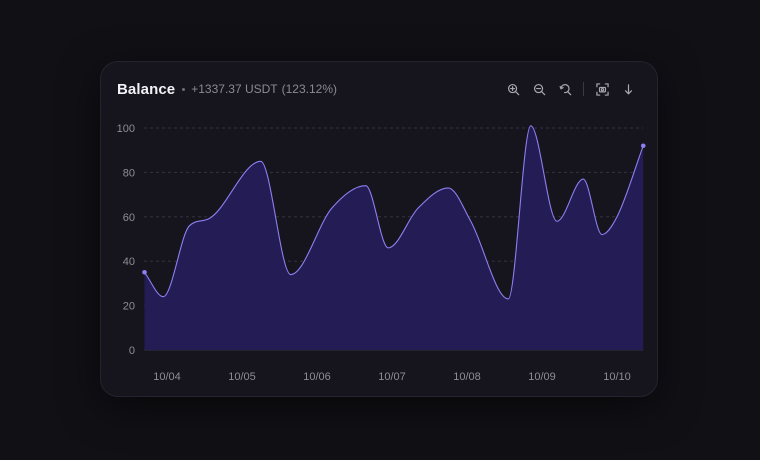  What do you see at coordinates (583, 89) in the screenshot?
I see `toolbar-divider` at bounding box center [583, 89].